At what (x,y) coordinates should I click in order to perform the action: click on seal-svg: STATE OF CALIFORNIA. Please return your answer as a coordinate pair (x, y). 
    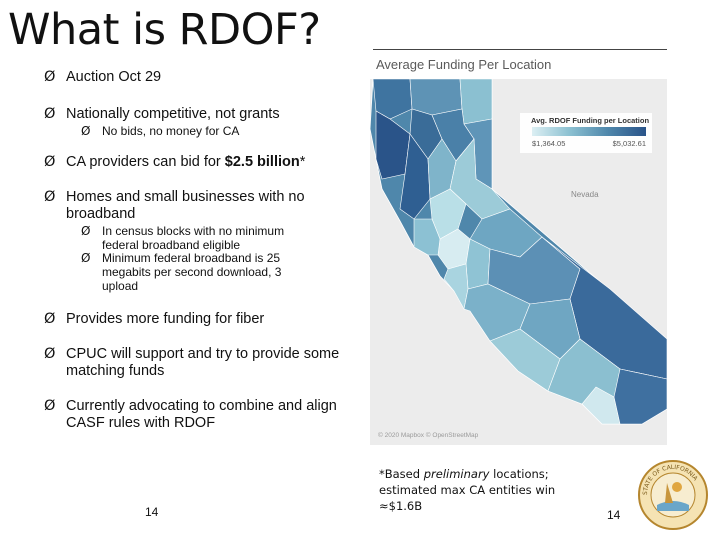
    Looking at the image, I should click on (673, 495).